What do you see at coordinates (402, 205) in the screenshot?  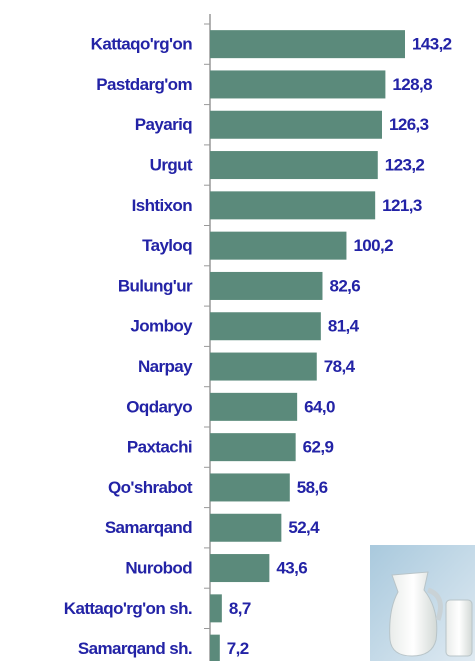 I see `value-label: 121,3` at bounding box center [402, 205].